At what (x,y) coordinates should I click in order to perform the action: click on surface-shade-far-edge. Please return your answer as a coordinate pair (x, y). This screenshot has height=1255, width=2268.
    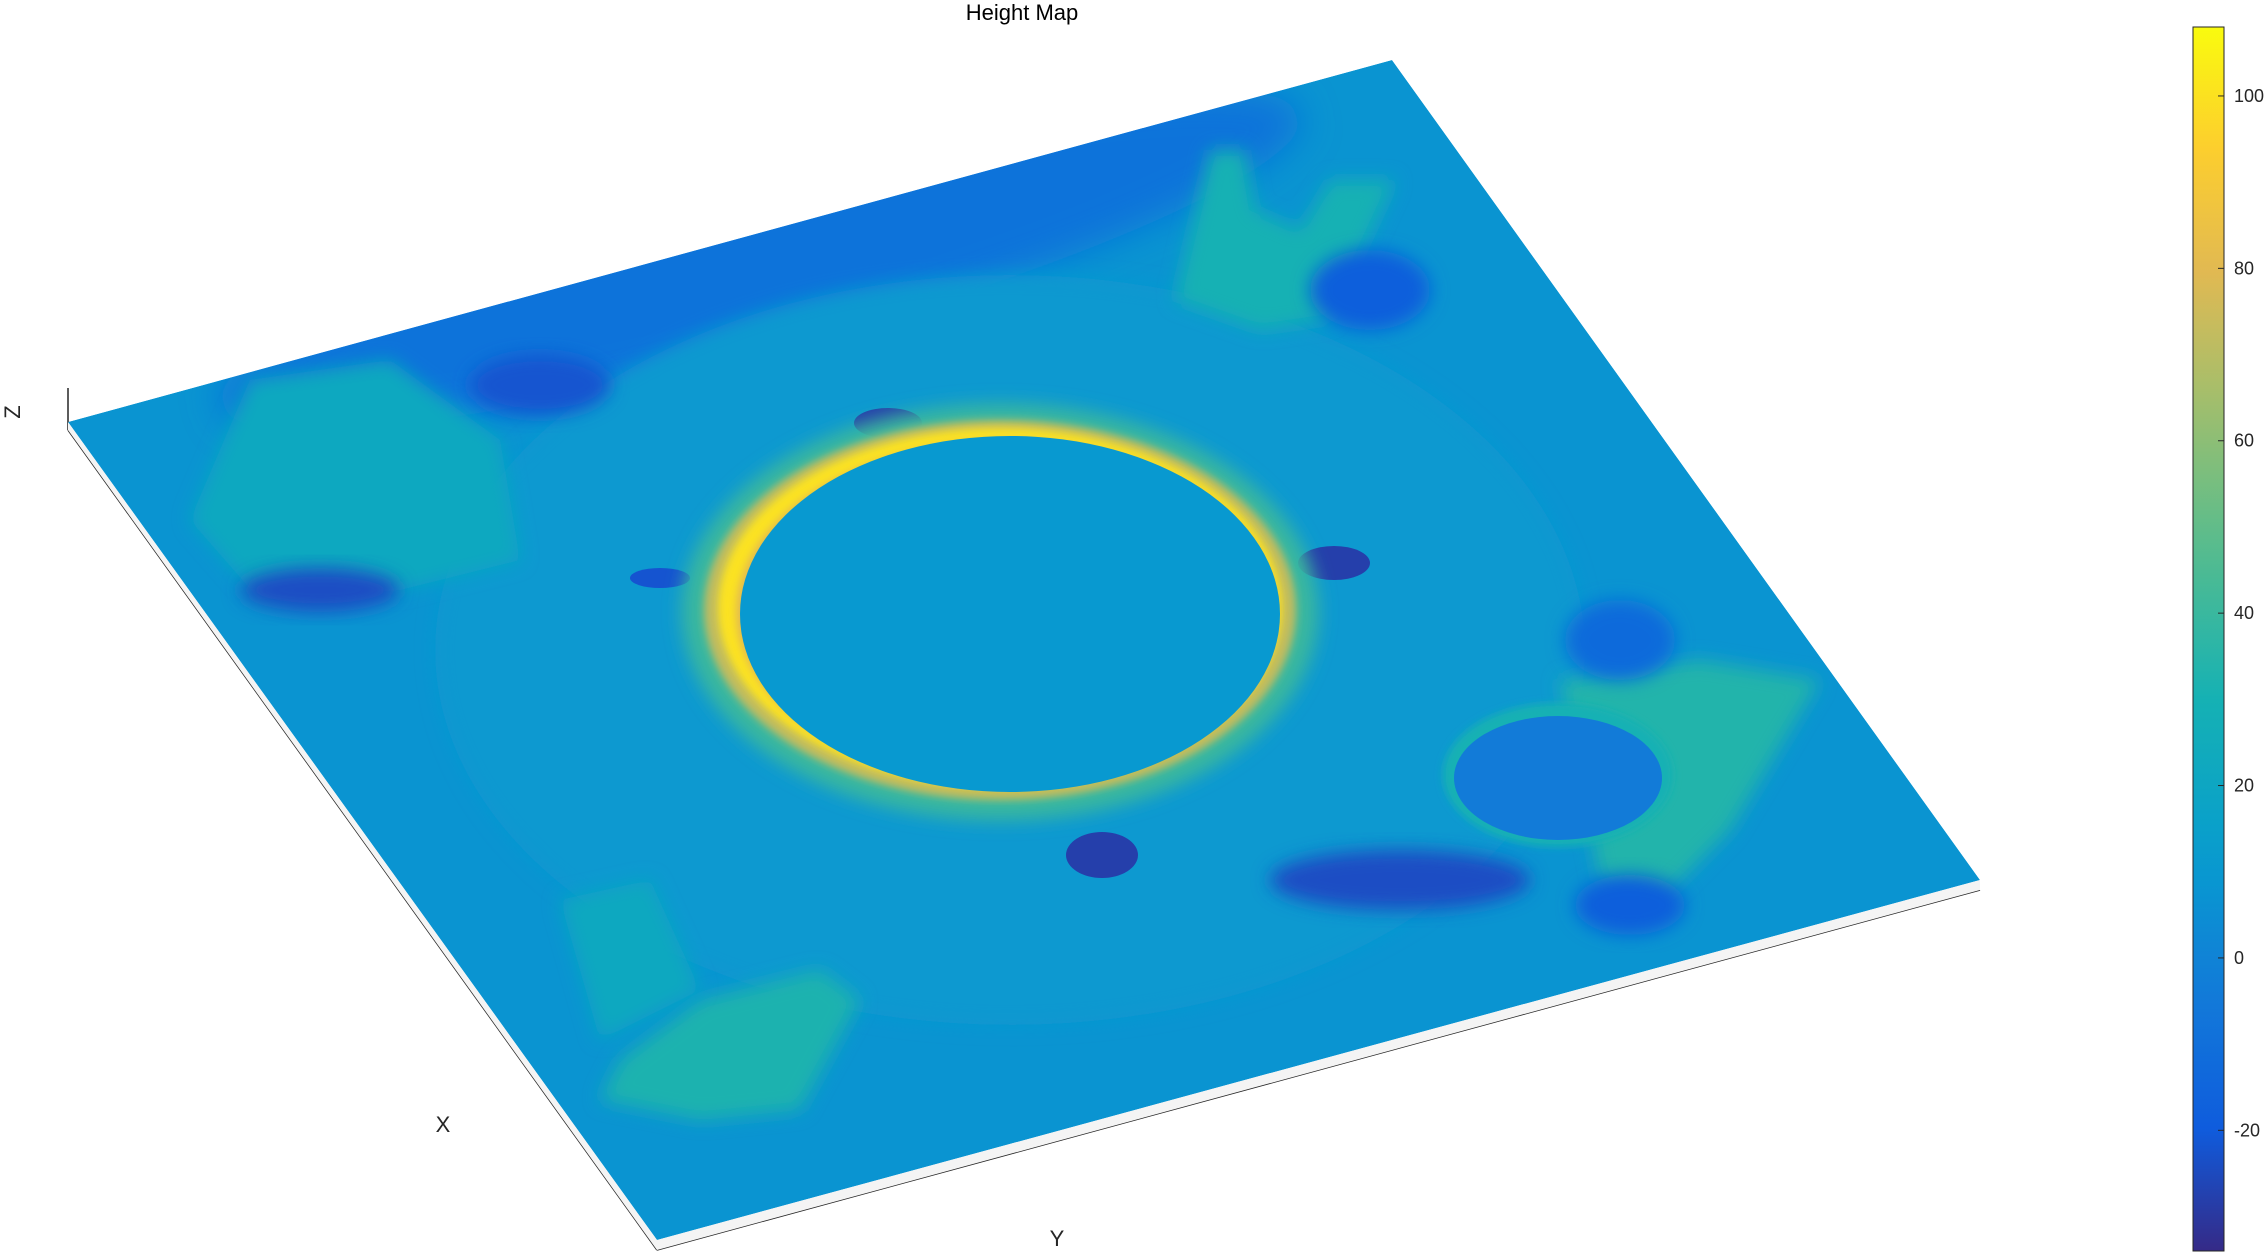
    Looking at the image, I should click on (760, 260).